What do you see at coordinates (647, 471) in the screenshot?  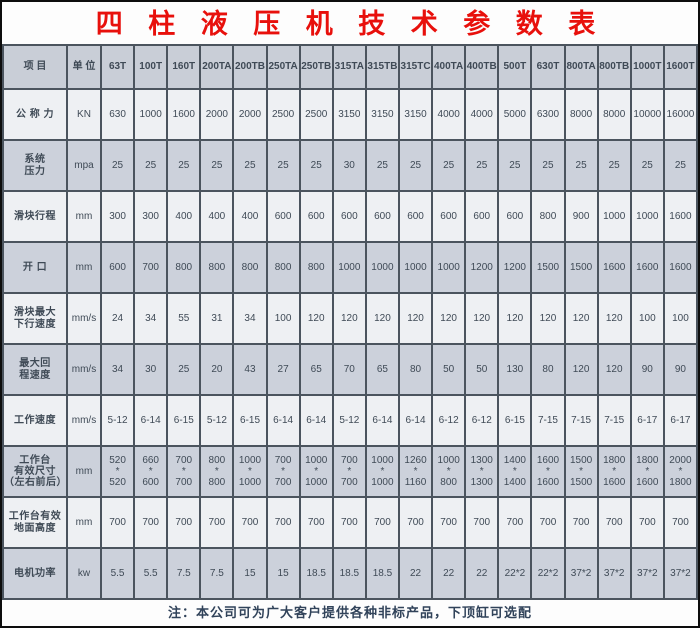 I see `value-cell: 1800 * 1600` at bounding box center [647, 471].